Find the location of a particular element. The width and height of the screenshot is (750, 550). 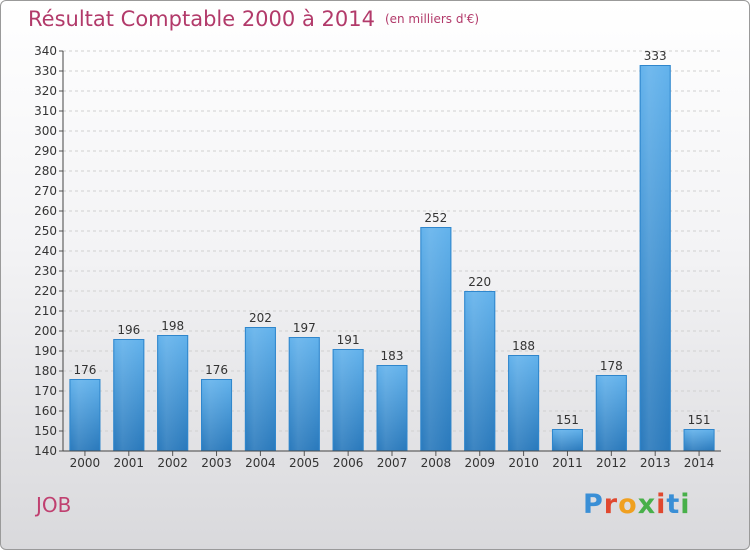

chart-title-text: Résultat Comptable 2000 à 2014 is located at coordinates (201, 19).